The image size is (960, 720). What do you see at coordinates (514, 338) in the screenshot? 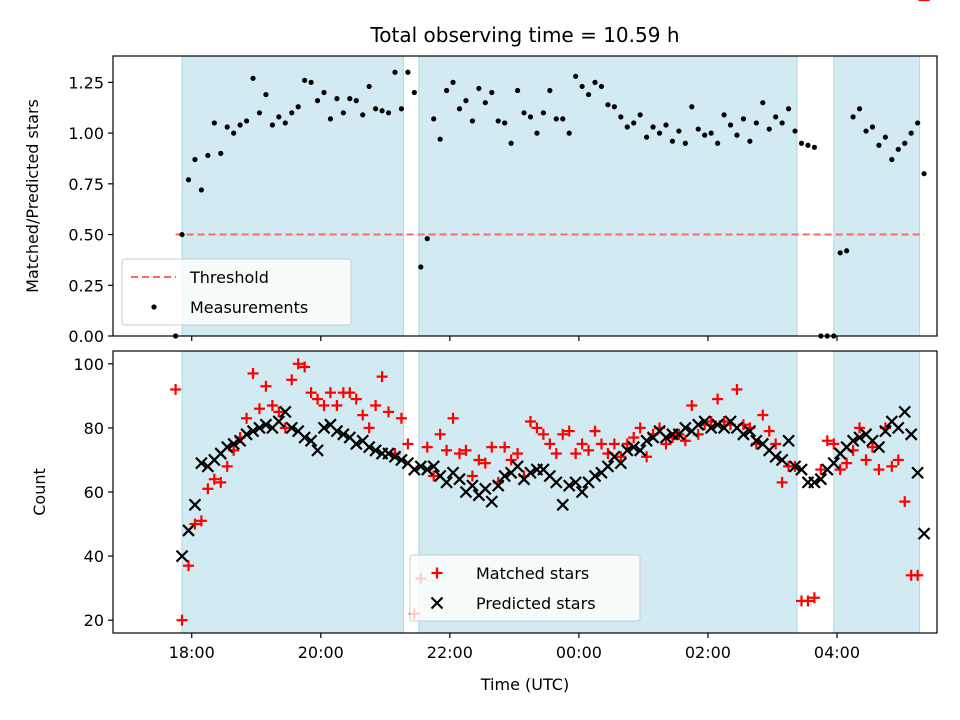
I see `ratio-x-ticks` at bounding box center [514, 338].